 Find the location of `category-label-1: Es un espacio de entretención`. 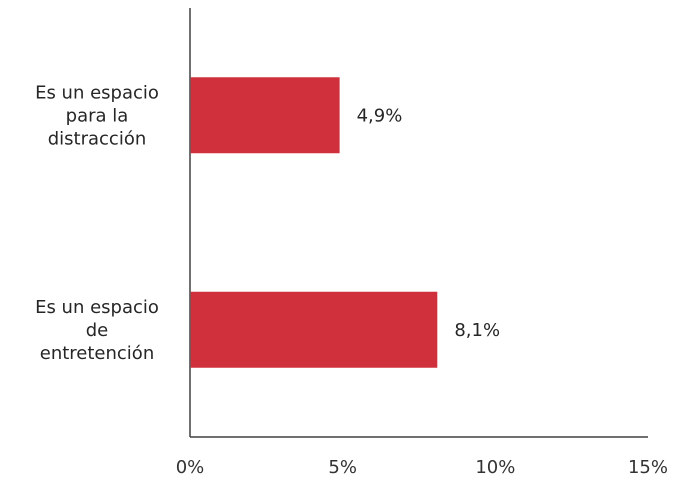

category-label-1: Es un espacio de entretención is located at coordinates (97, 330).